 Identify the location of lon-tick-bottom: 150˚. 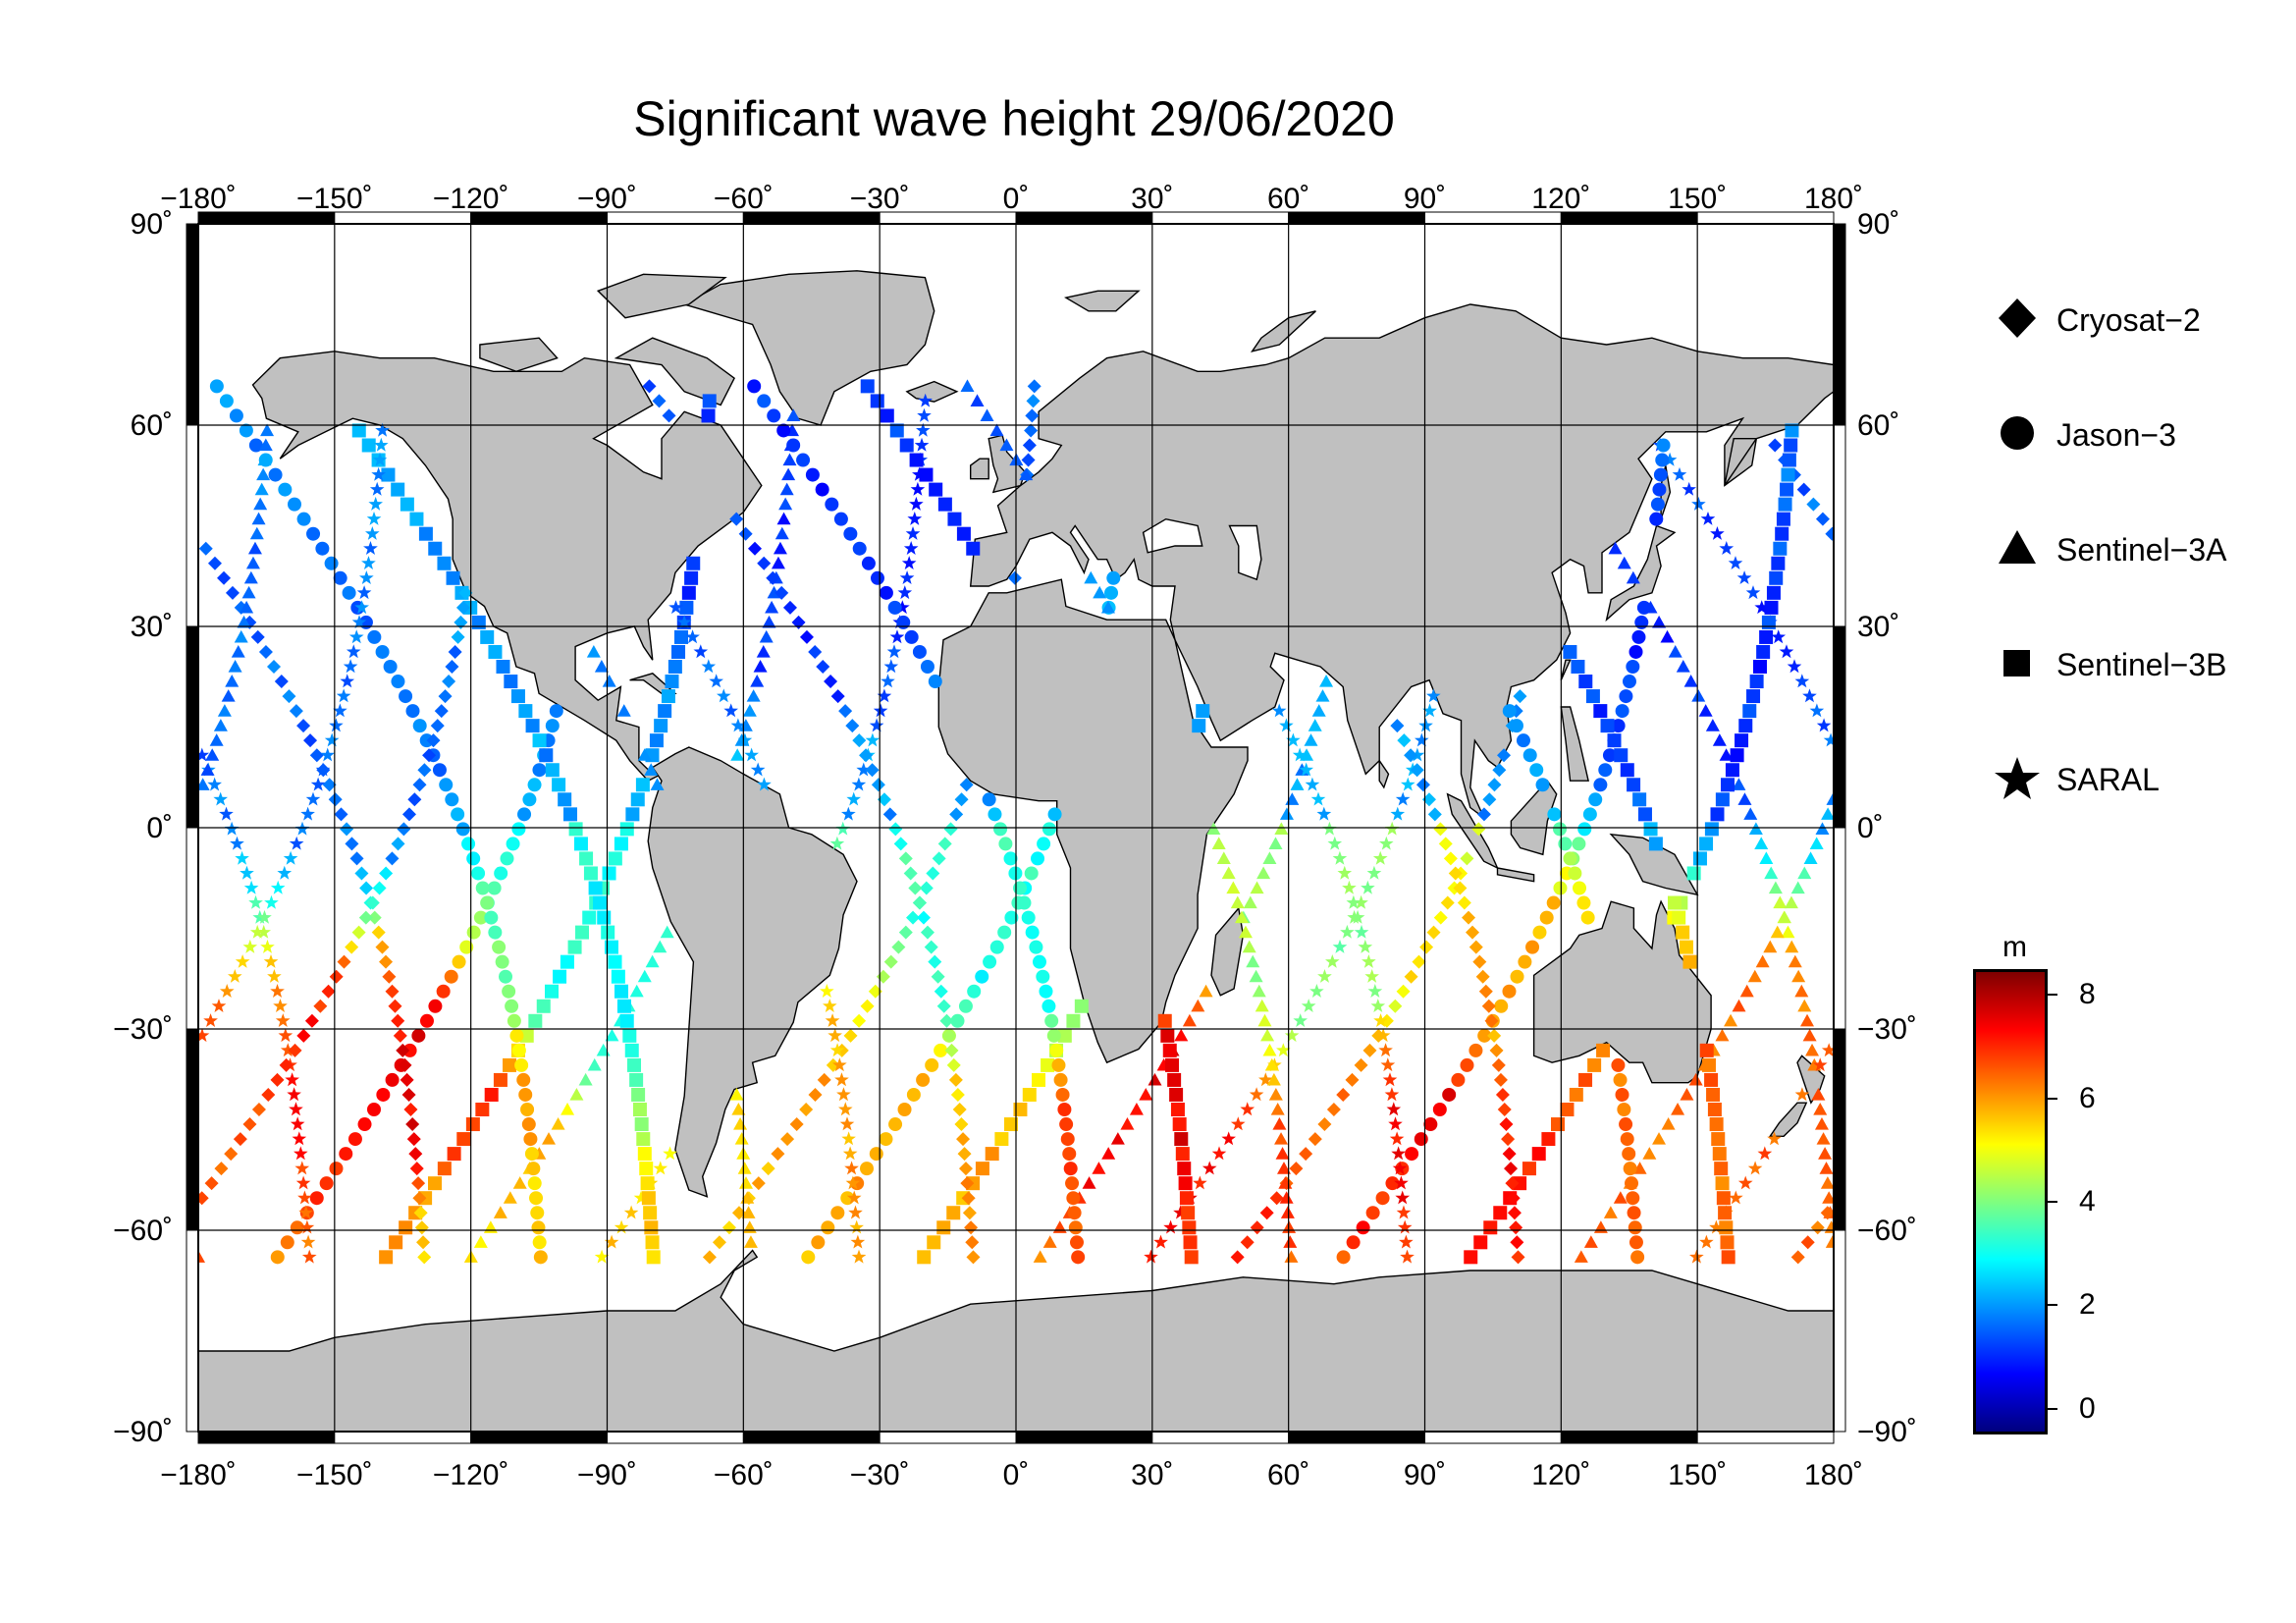
(1697, 1475).